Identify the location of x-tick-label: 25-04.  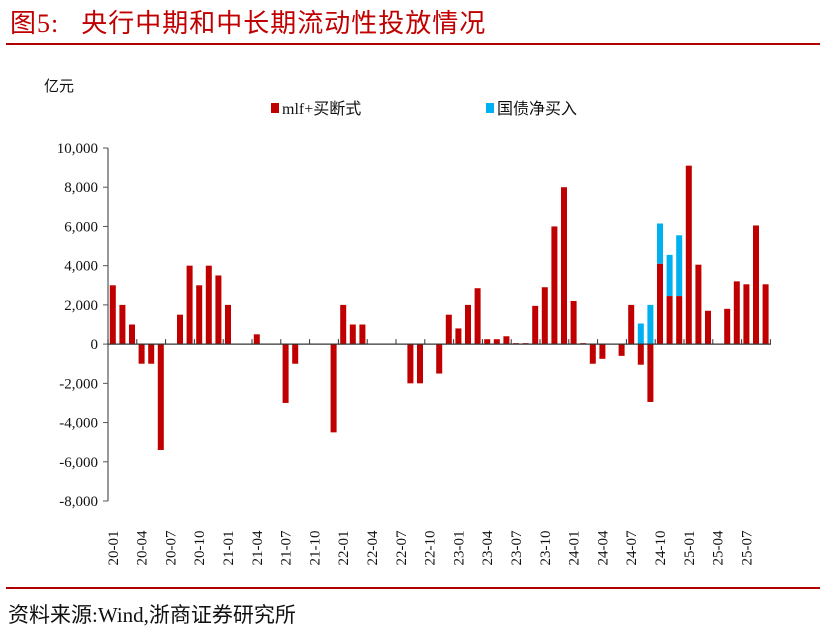
(719, 547).